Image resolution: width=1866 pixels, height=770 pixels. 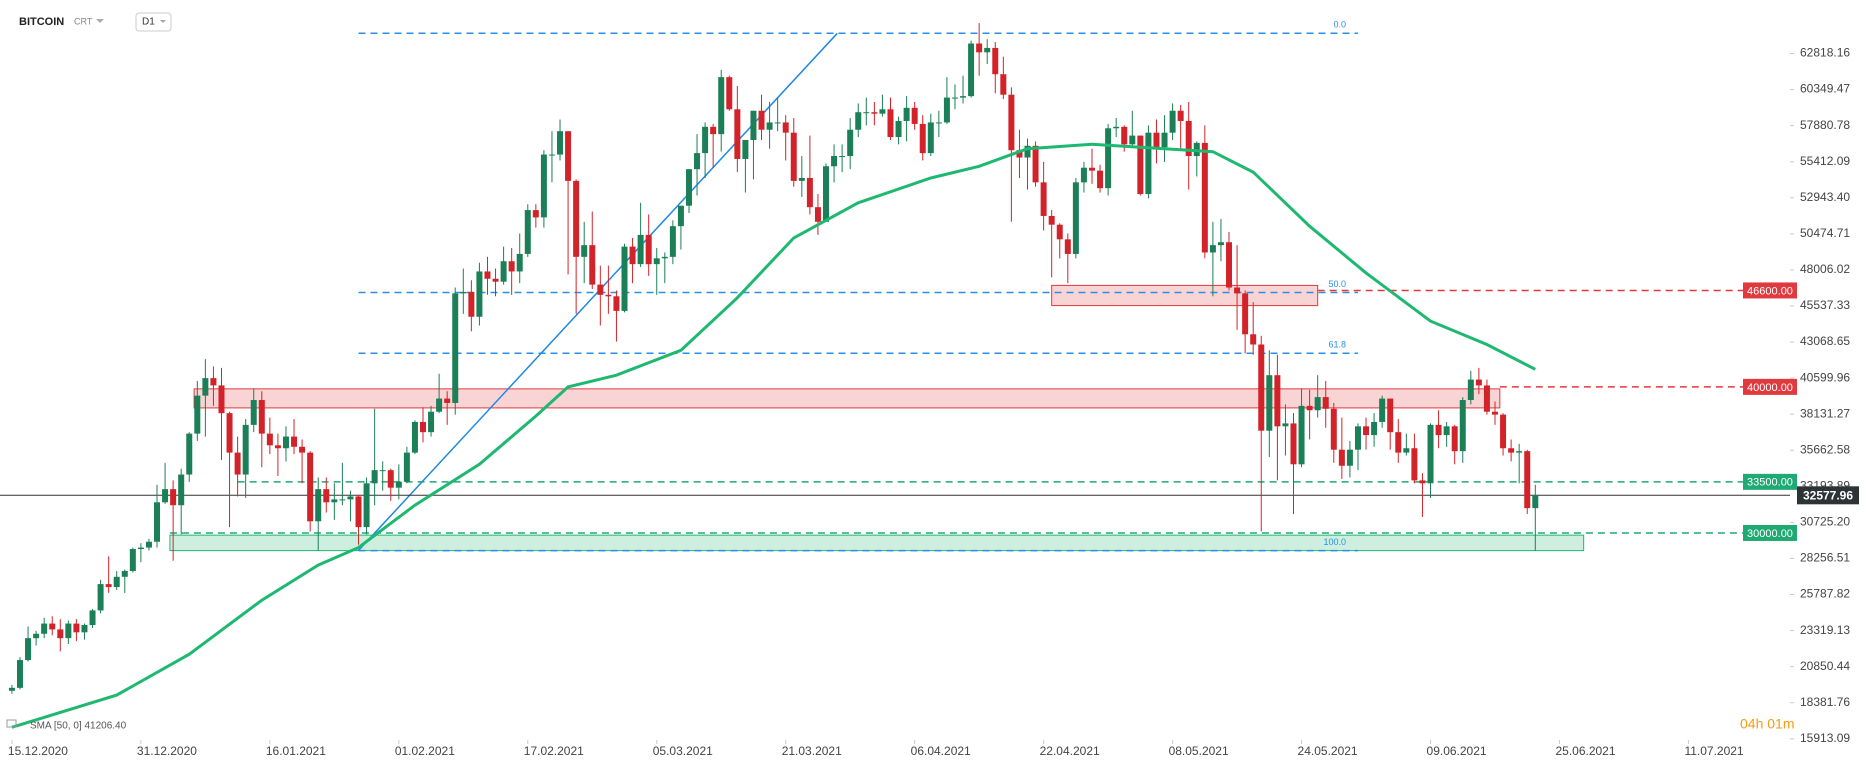 I want to click on interval-caret, so click(x=163, y=21).